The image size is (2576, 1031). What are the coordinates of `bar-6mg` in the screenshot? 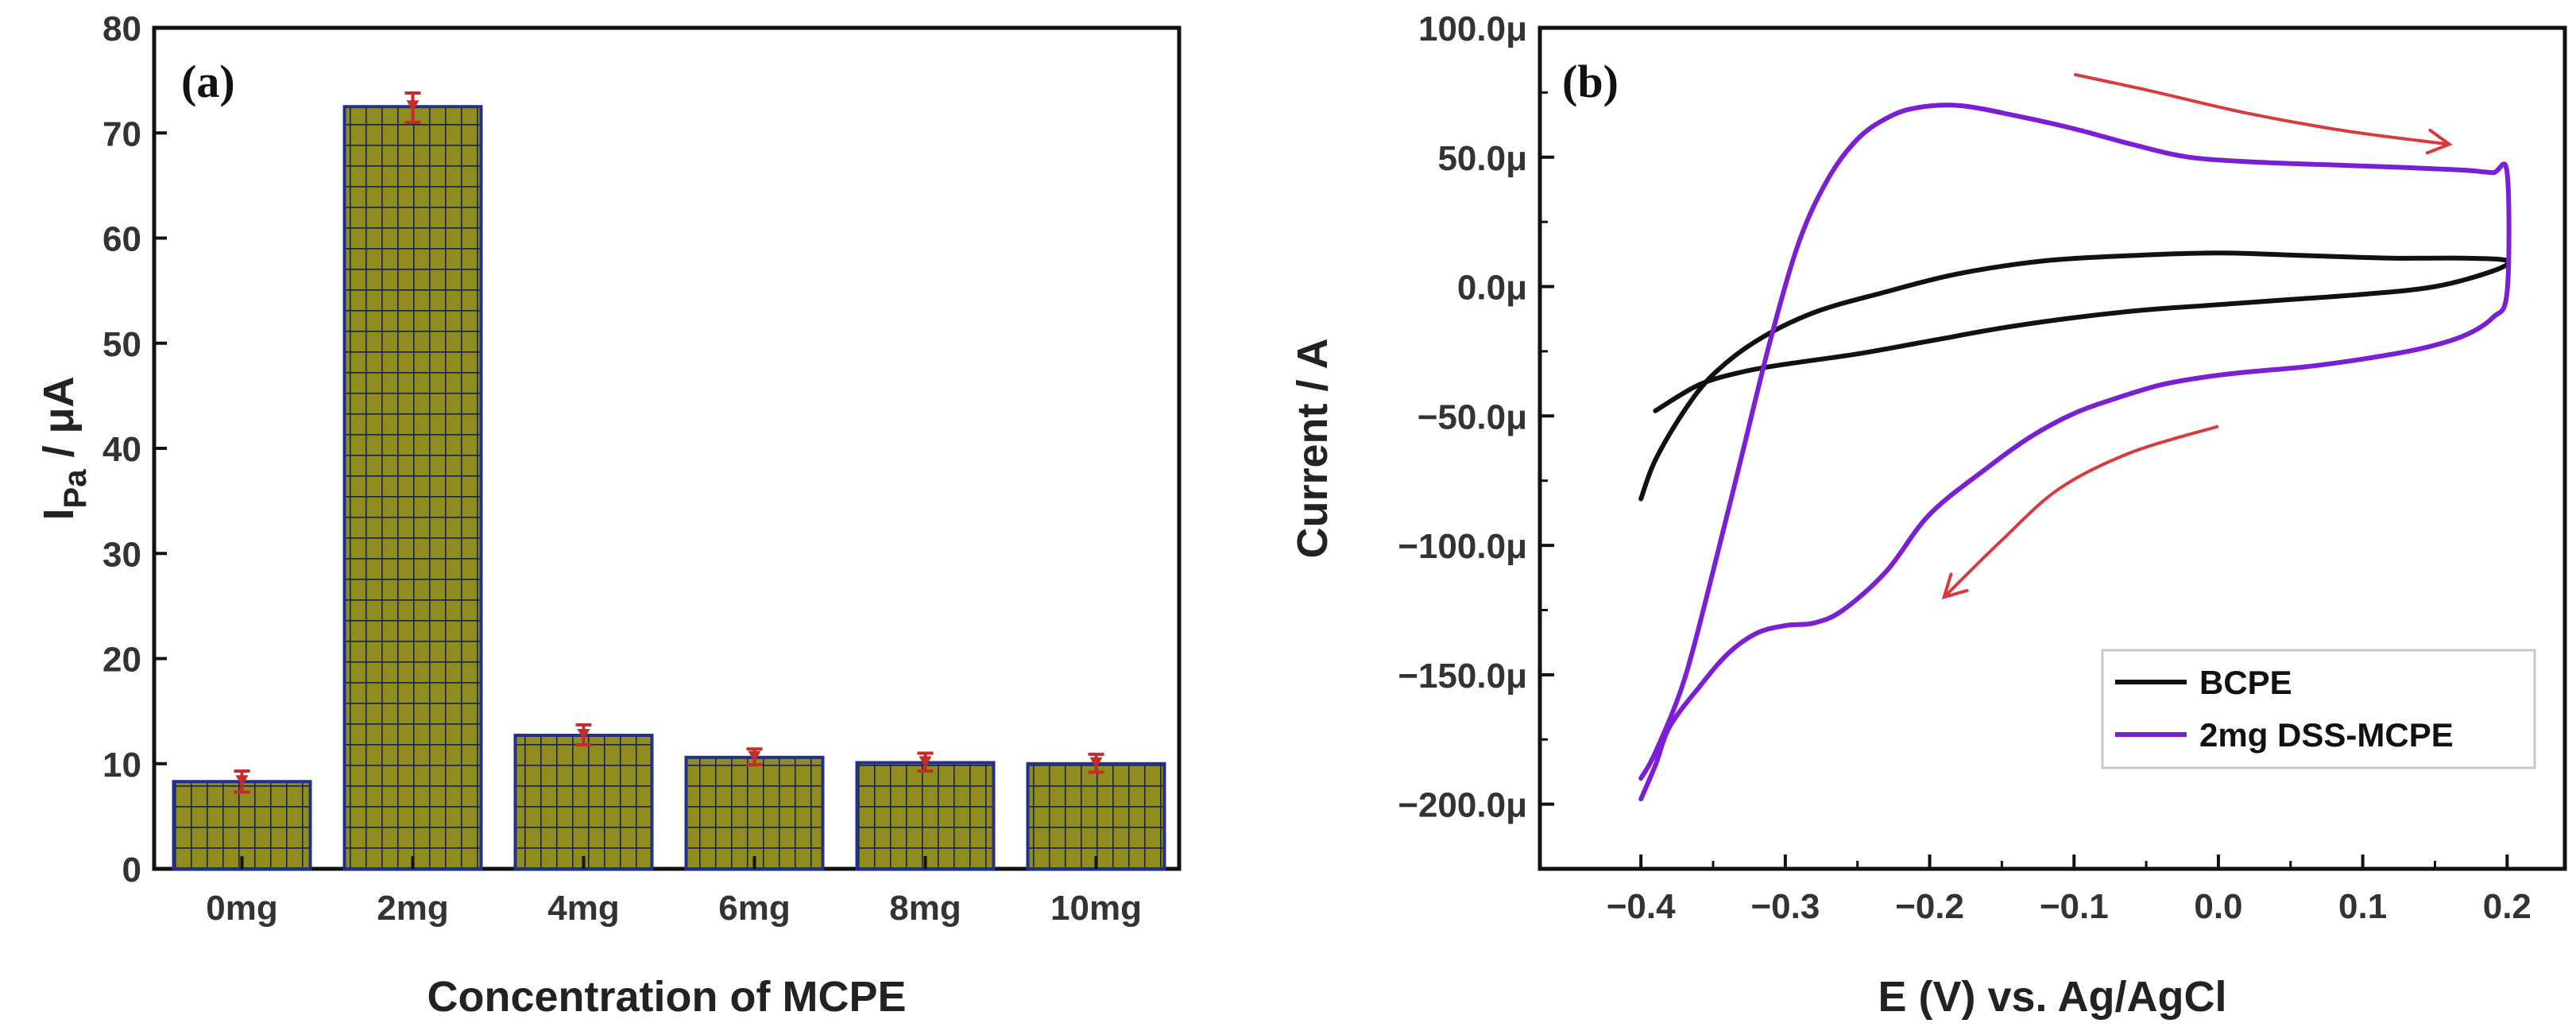 It's located at (754, 812).